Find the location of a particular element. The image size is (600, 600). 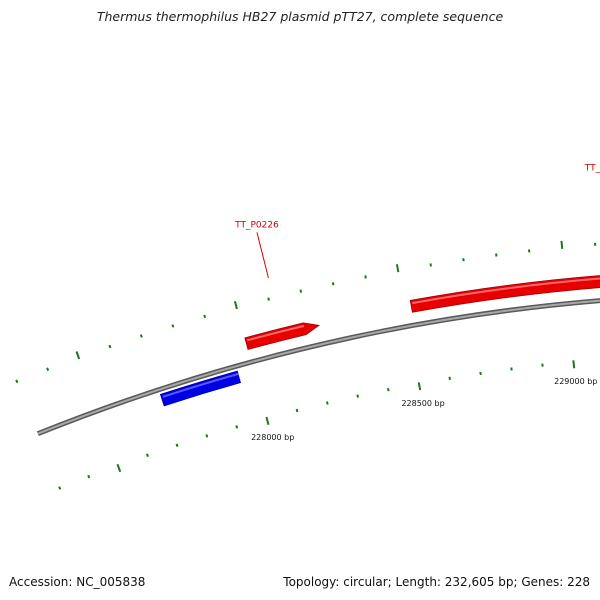

gene-tt-p0226-label: TT_P0226 is located at coordinates (256, 225).